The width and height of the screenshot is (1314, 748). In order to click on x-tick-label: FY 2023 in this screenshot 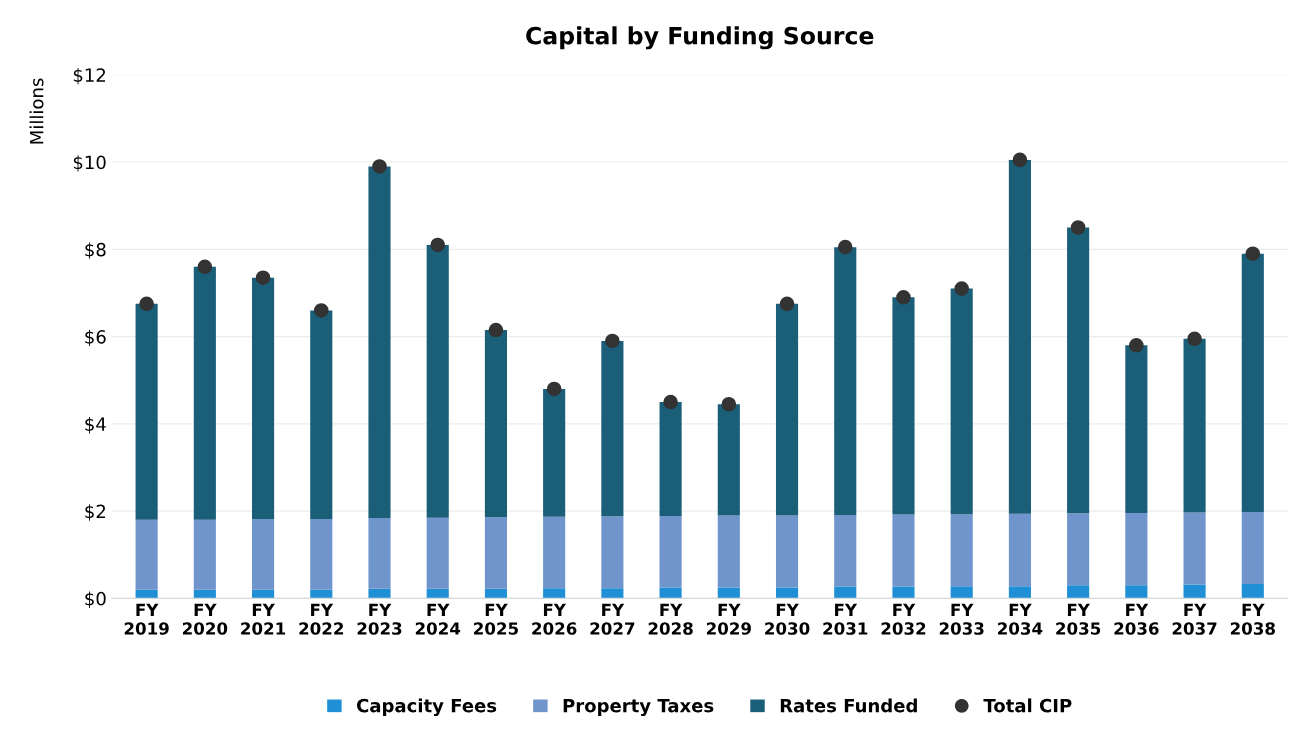, I will do `click(379, 619)`.